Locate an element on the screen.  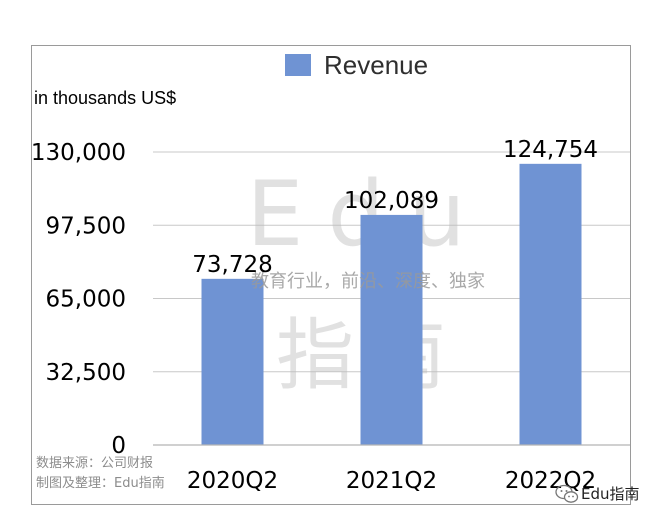
brand-badge: Edu指南 is located at coordinates (597, 493).